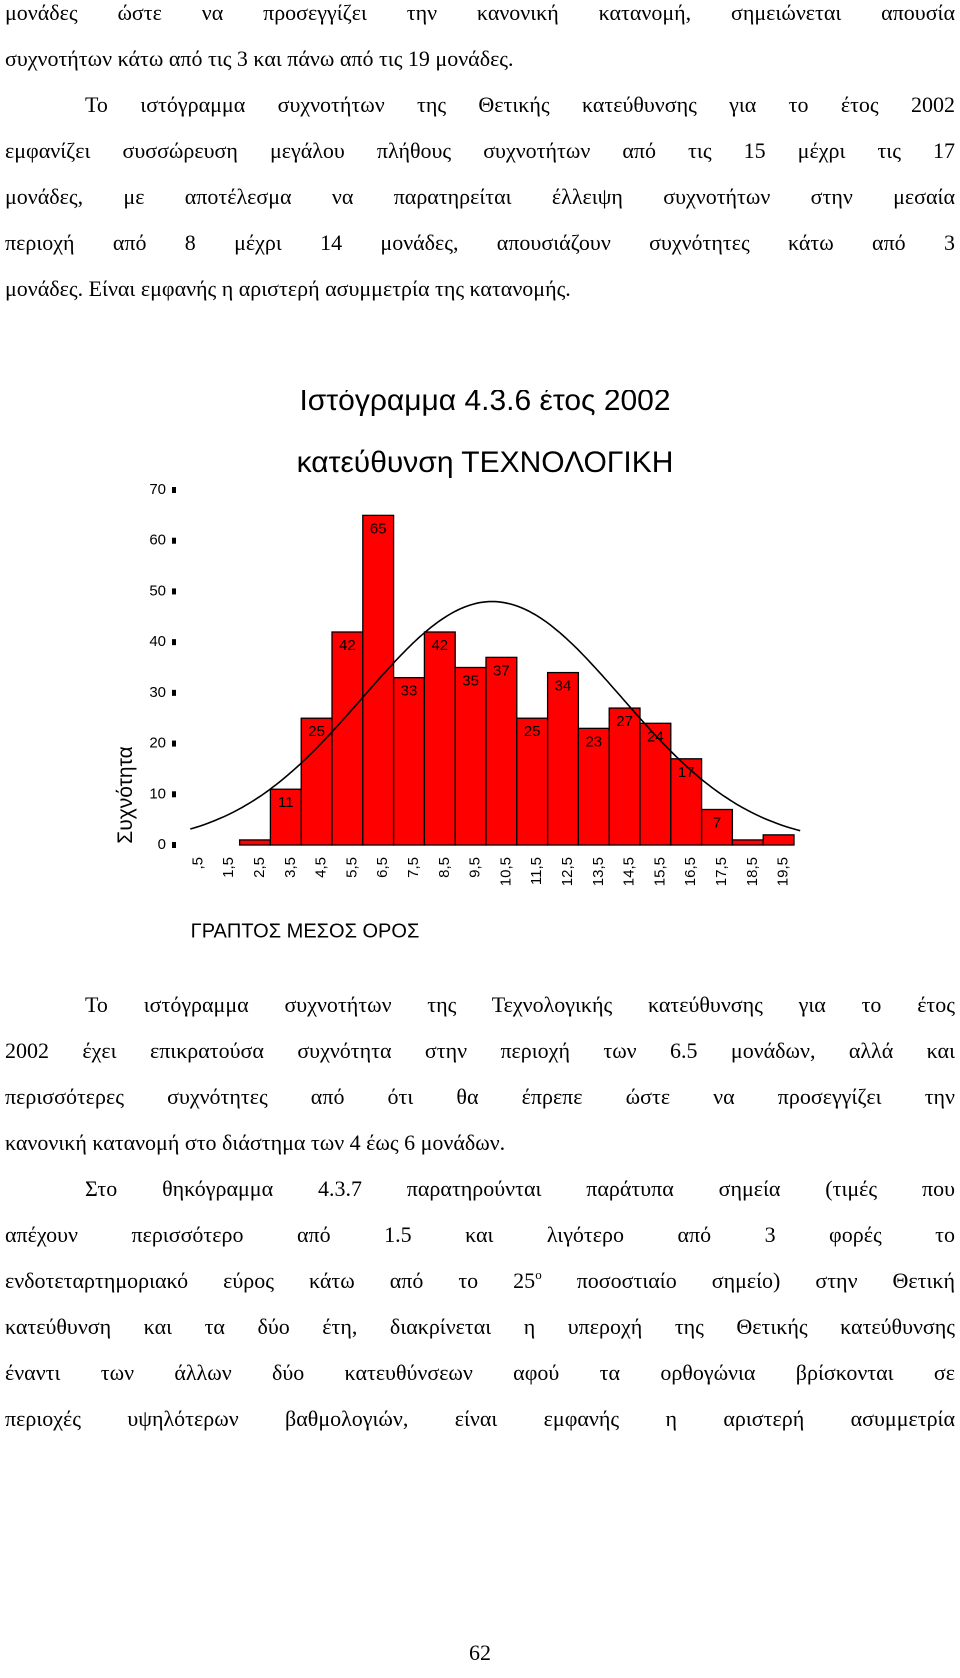 The height and width of the screenshot is (1678, 960). What do you see at coordinates (624, 721) in the screenshot?
I see `bar-value-label: 27` at bounding box center [624, 721].